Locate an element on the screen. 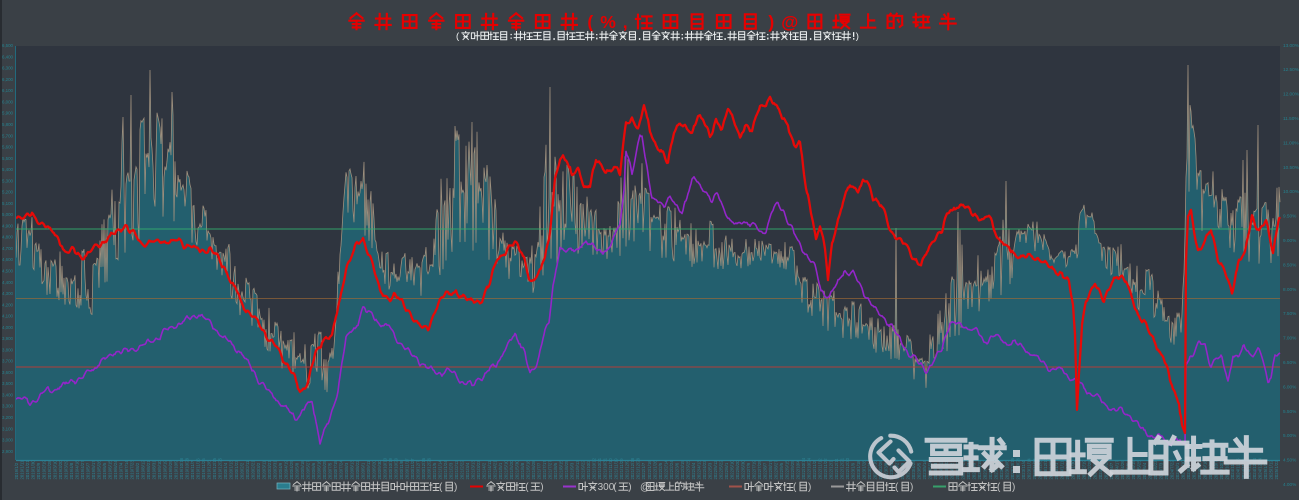 This screenshot has width=1299, height=500. svg-text: 2019/10/18 is located at coordinates (181, 468).